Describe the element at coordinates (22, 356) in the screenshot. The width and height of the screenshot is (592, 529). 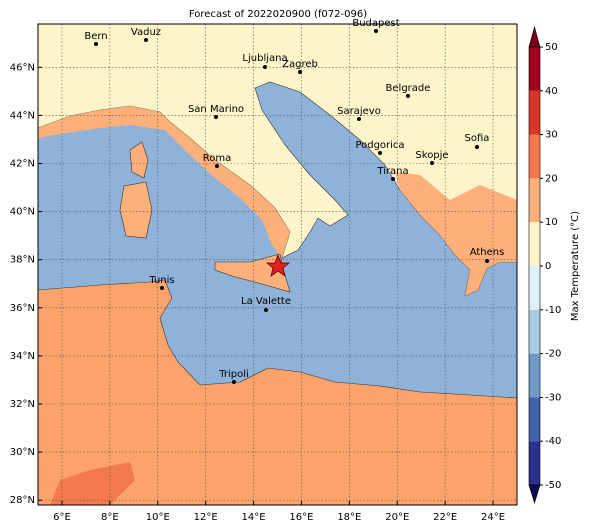
I see `y-tick-label: 34°N` at that location.